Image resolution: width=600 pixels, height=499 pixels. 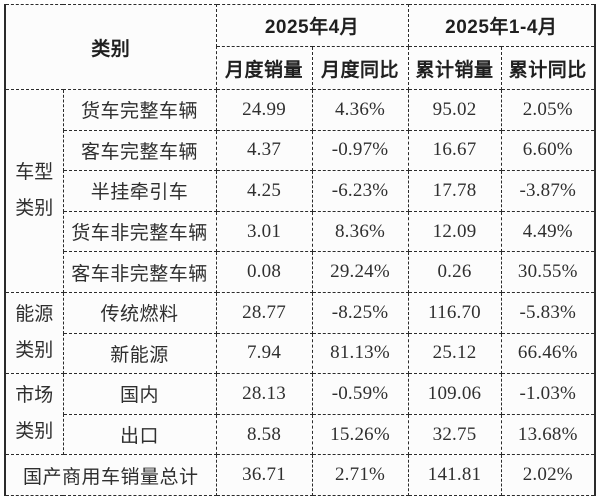 What do you see at coordinates (454, 475) in the screenshot?
I see `value-cell: 141.81` at bounding box center [454, 475].